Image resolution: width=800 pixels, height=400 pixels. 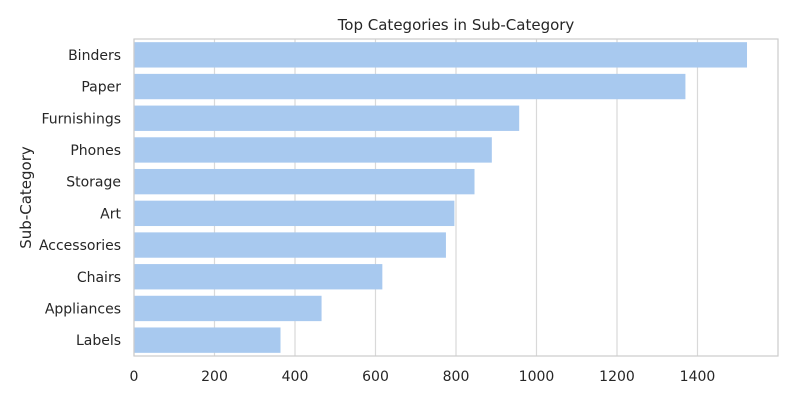 What do you see at coordinates (101, 88) in the screenshot?
I see `y-category-label: Paper` at bounding box center [101, 88].